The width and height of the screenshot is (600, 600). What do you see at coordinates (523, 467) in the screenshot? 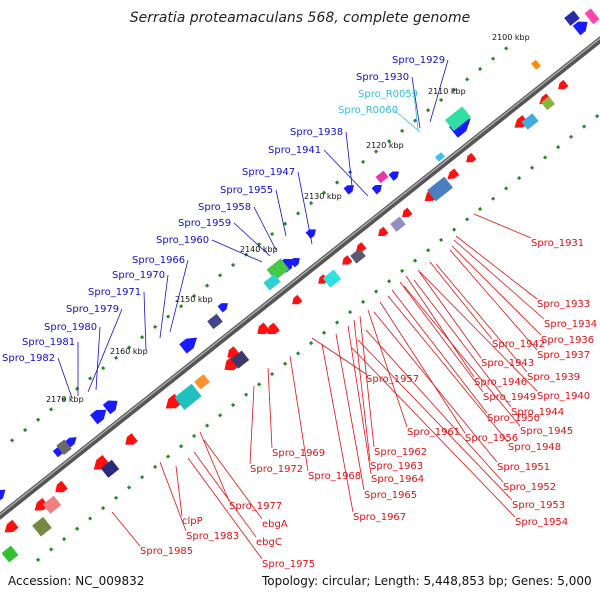
I see `gene-label: Spro_1951` at bounding box center [523, 467].